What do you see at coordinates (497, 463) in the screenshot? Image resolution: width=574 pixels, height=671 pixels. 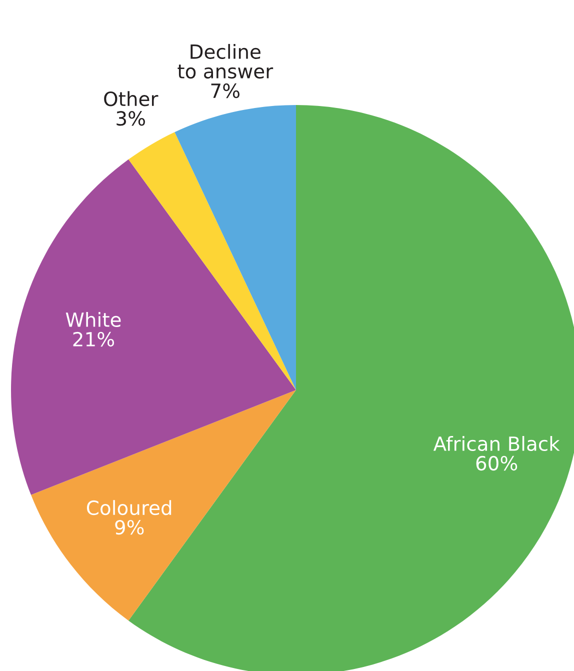 I see `data-label: 60%` at bounding box center [497, 463].